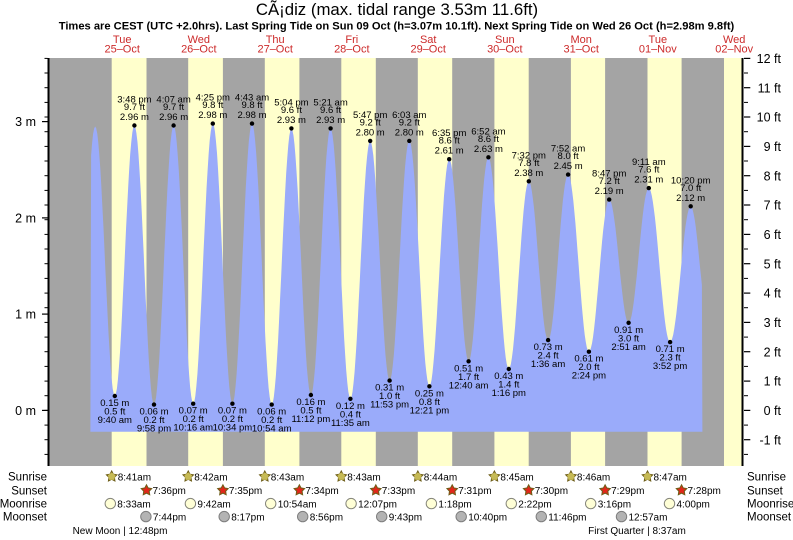 This screenshot has height=540, width=793. I want to click on svg-text: New Moon | 12:48pm, so click(120, 531).